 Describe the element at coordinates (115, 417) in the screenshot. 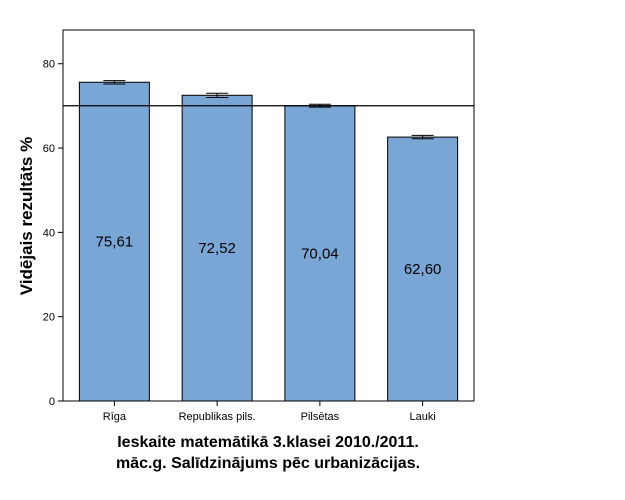

I see `x-tick-label-0: Rīga` at that location.